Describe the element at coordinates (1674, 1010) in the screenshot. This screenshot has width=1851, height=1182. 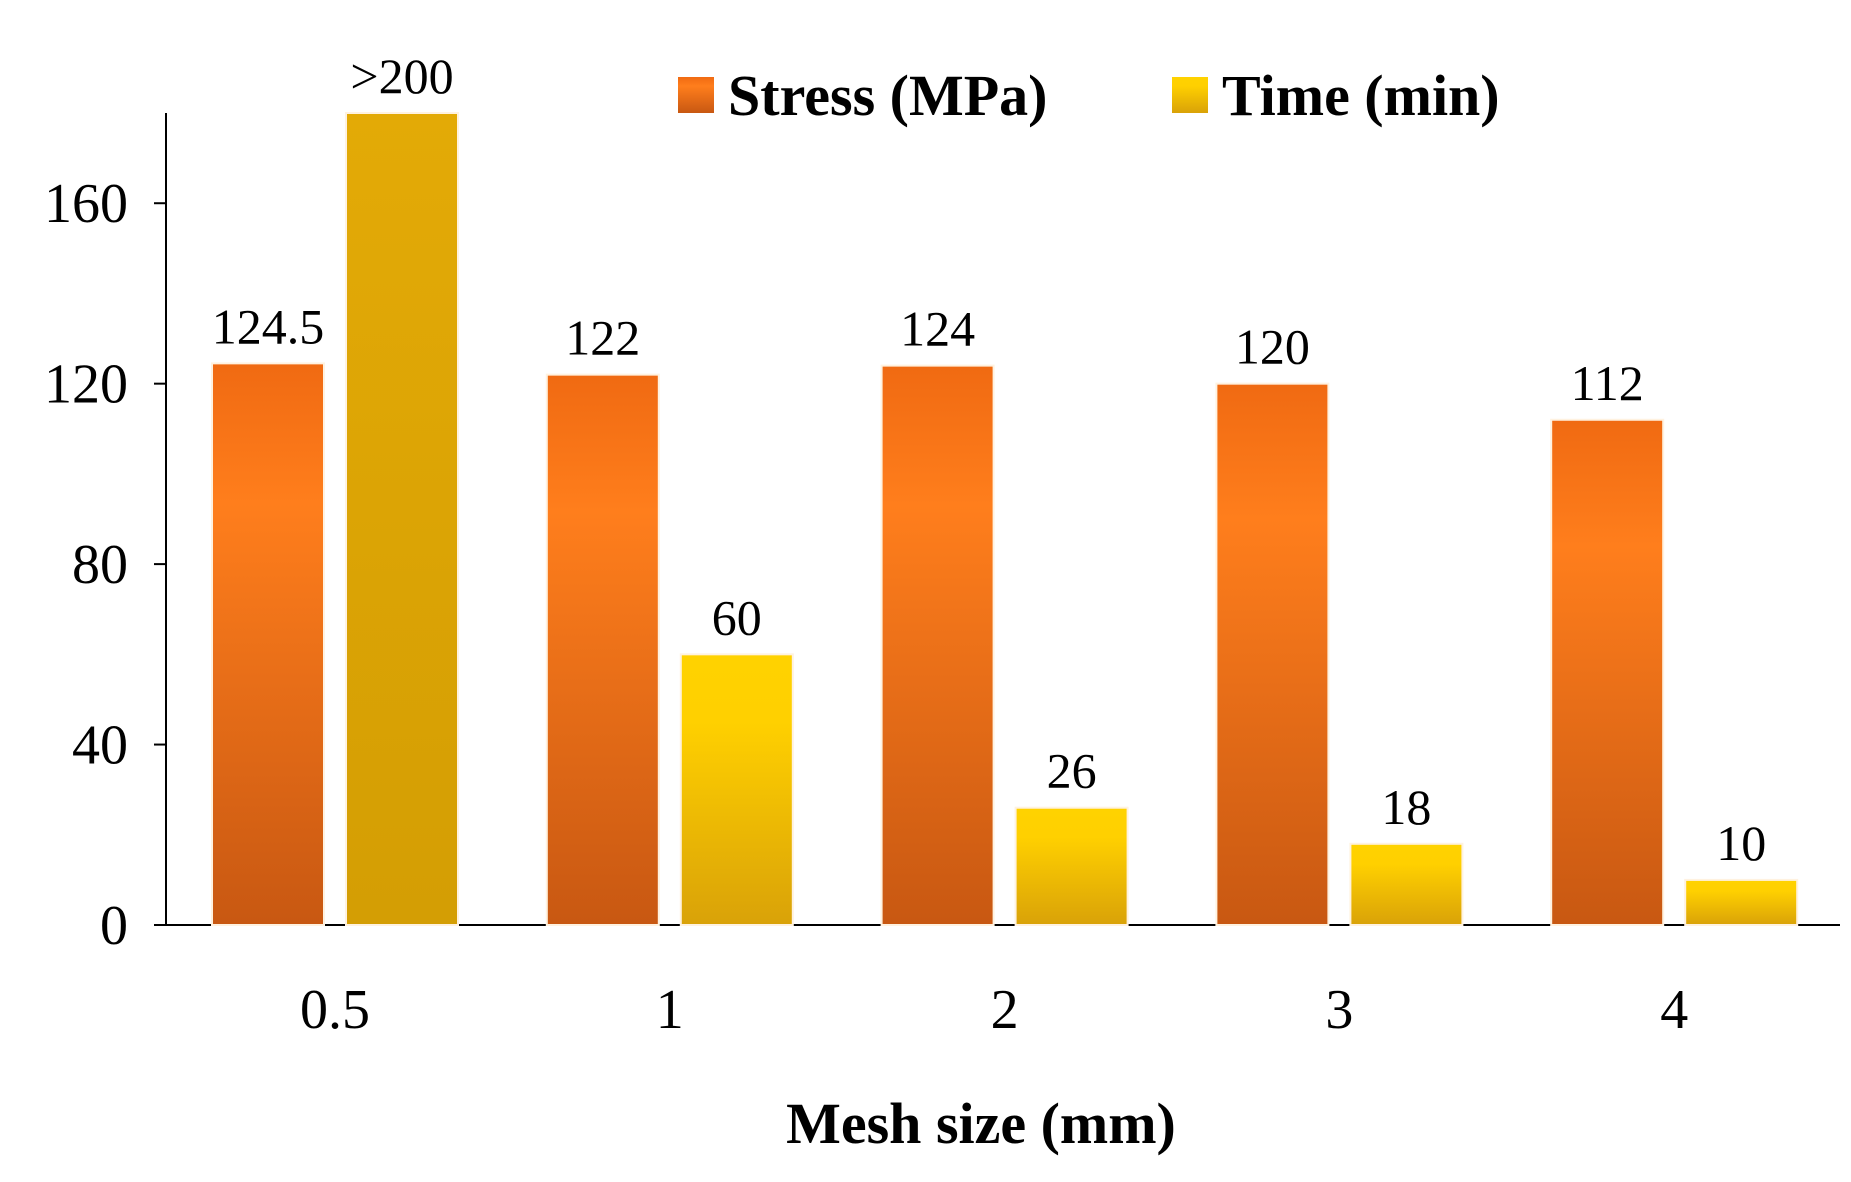
I see `x-tick-label: 4` at that location.